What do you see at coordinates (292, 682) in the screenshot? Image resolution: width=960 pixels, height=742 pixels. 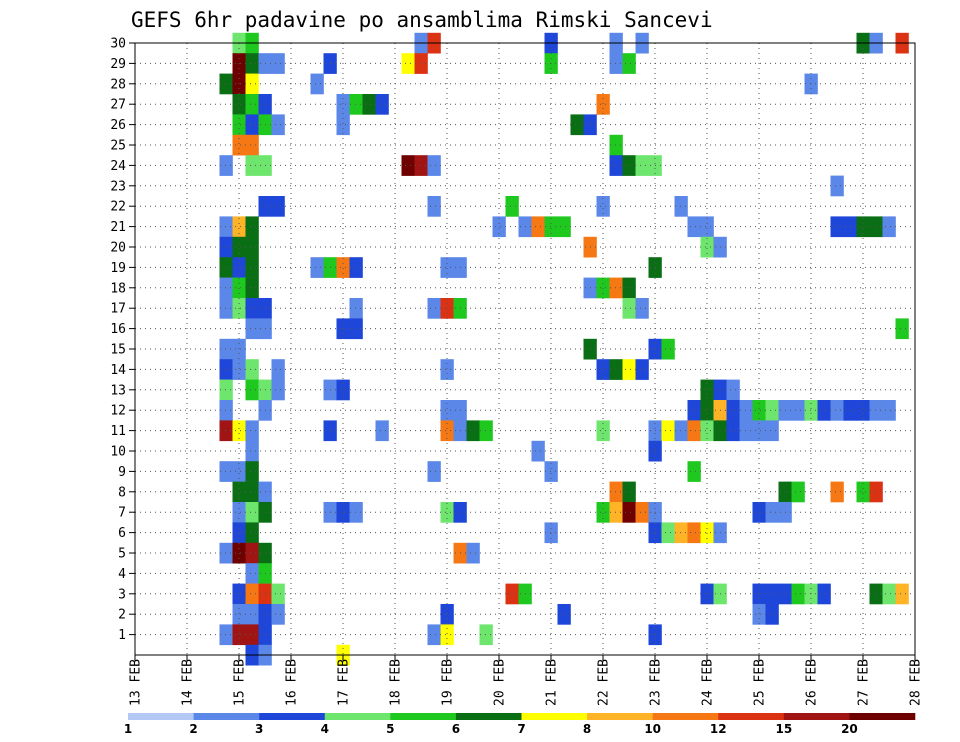 I see `x-tick-label: 16 FEB` at bounding box center [292, 682].